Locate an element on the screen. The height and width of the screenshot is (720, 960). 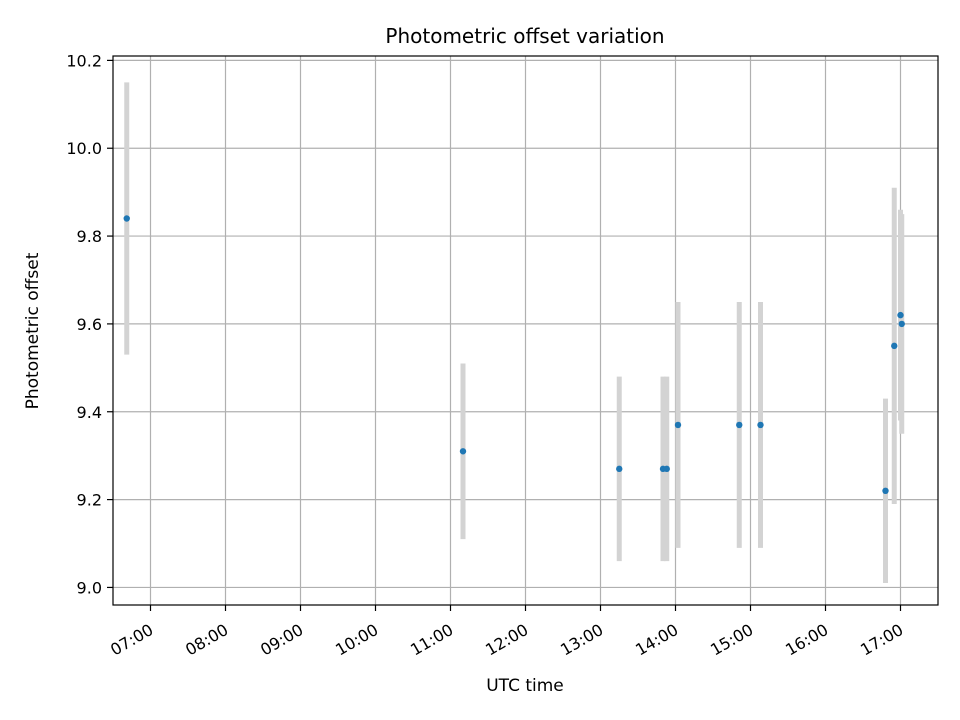
y-axis-label: Photometric offset is located at coordinates (33, 330).